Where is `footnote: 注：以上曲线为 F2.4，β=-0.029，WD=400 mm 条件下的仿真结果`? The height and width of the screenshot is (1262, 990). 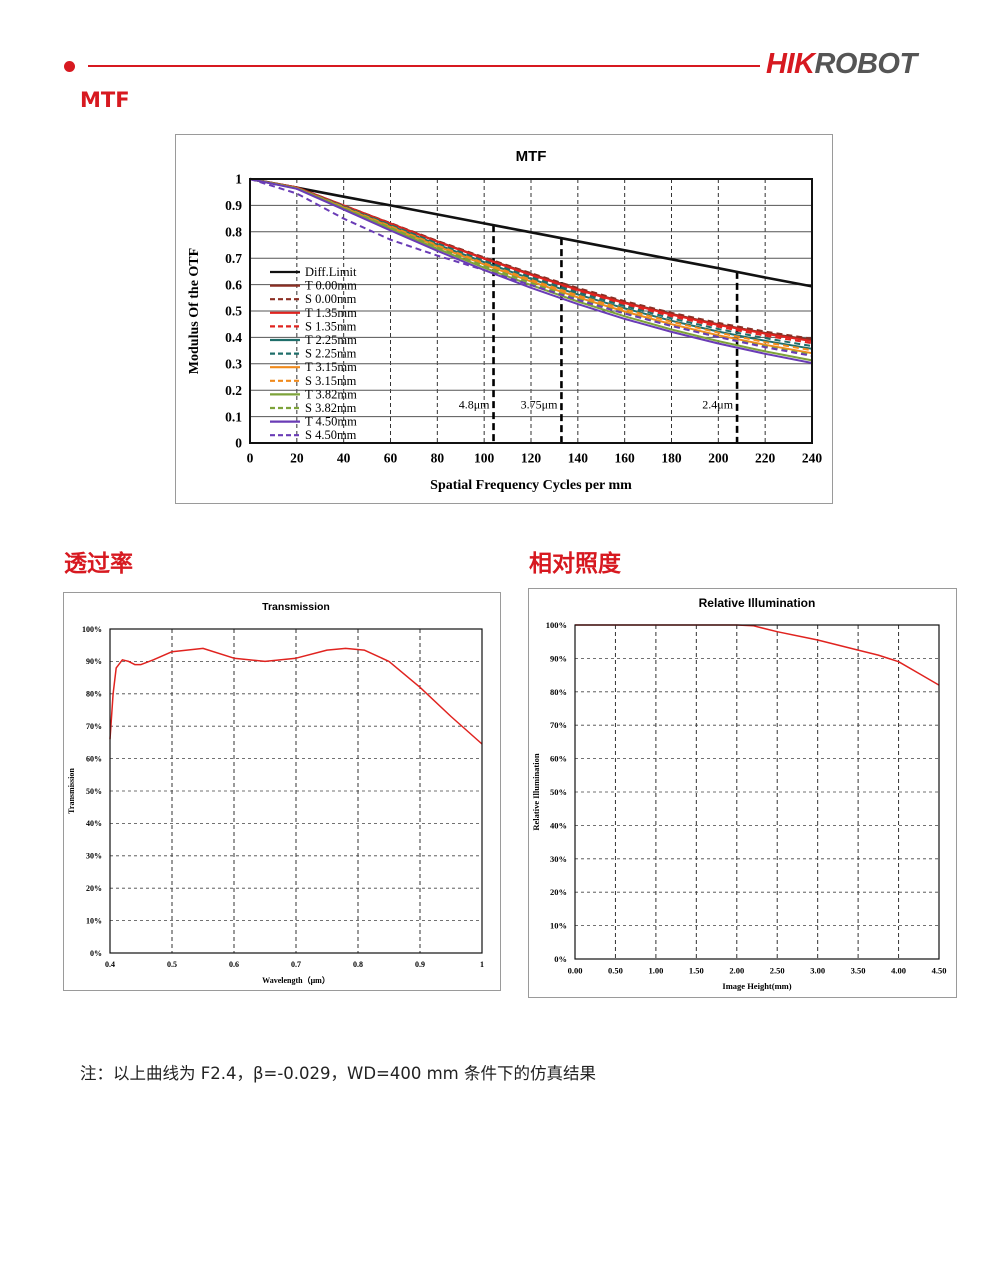
footnote: 注：以上曲线为 F2.4，β=-0.029，WD=400 mm 条件下的仿真结果 is located at coordinates (338, 1073).